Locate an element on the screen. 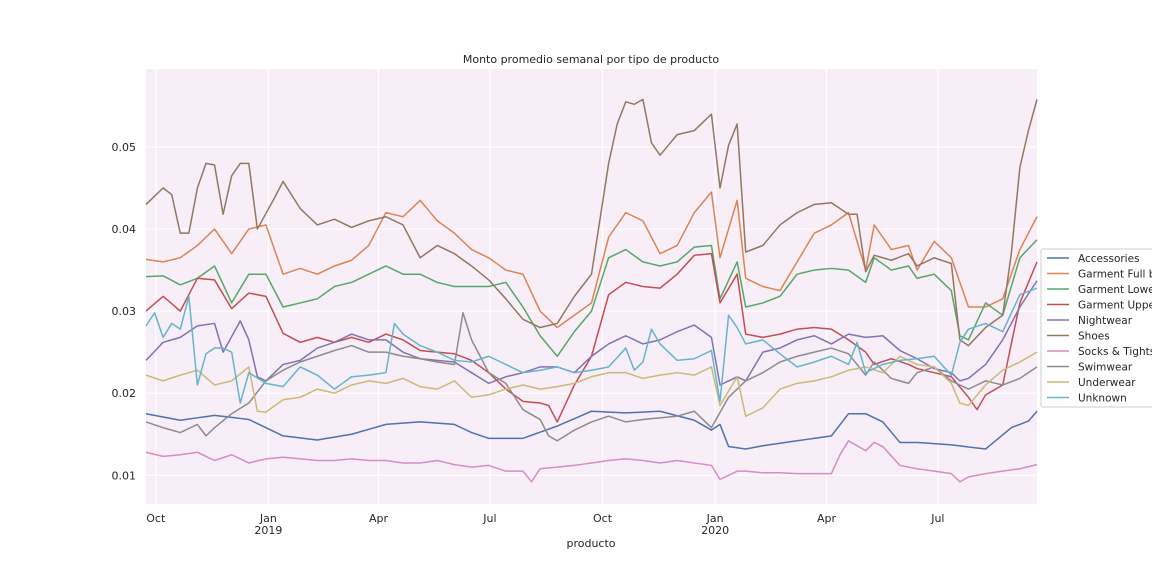  legend-label: Socks & Tights is located at coordinates (1115, 352).